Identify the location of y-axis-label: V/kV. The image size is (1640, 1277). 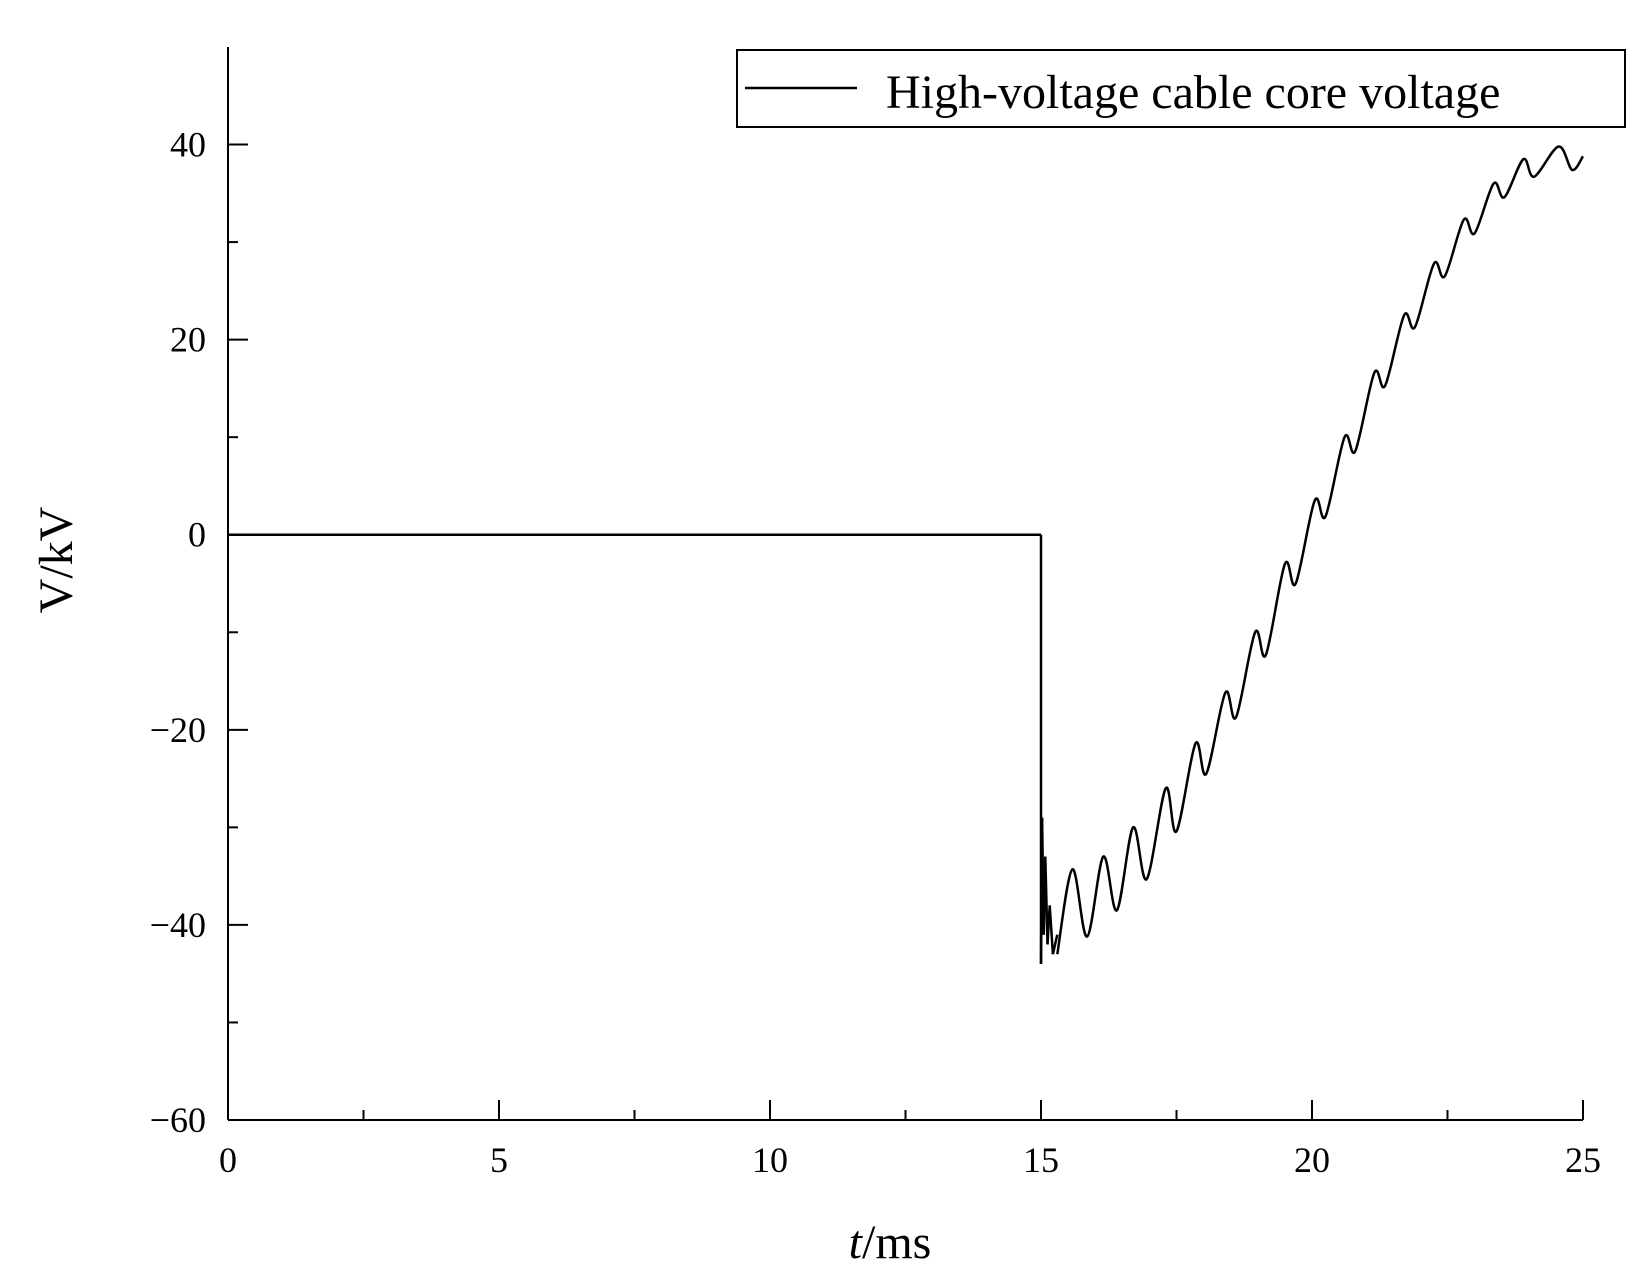
(56, 559).